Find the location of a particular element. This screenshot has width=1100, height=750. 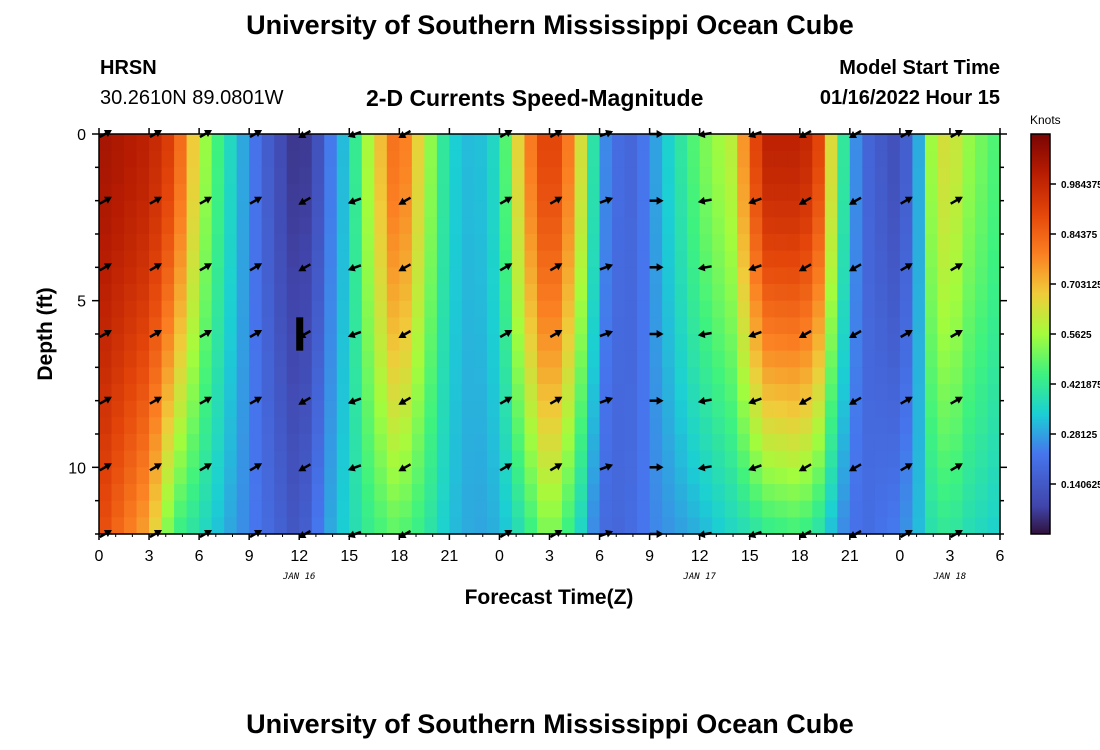

colorbar-tick-label: 0.84375 is located at coordinates (1079, 235).